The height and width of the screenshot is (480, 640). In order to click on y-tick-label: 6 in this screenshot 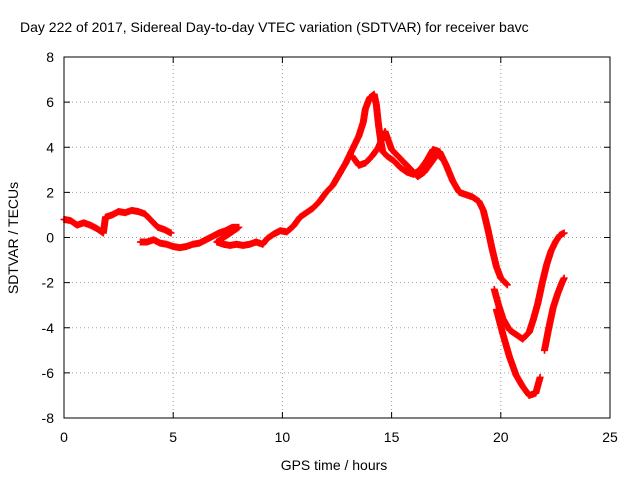, I will do `click(50, 102)`.